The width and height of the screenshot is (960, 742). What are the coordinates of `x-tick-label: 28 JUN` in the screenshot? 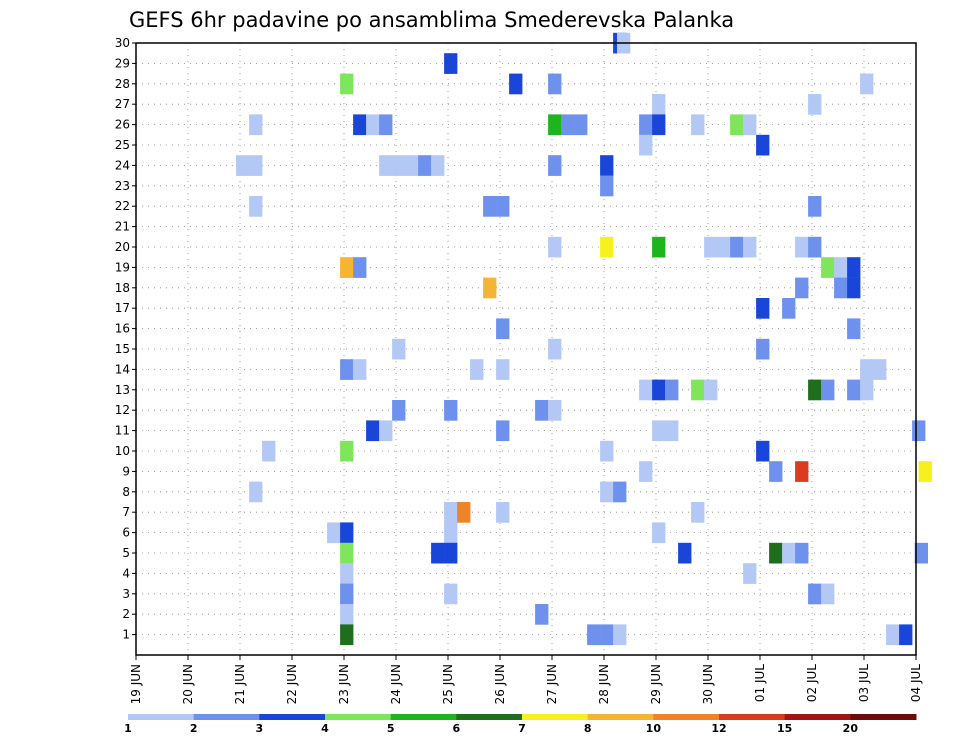 It's located at (604, 684).